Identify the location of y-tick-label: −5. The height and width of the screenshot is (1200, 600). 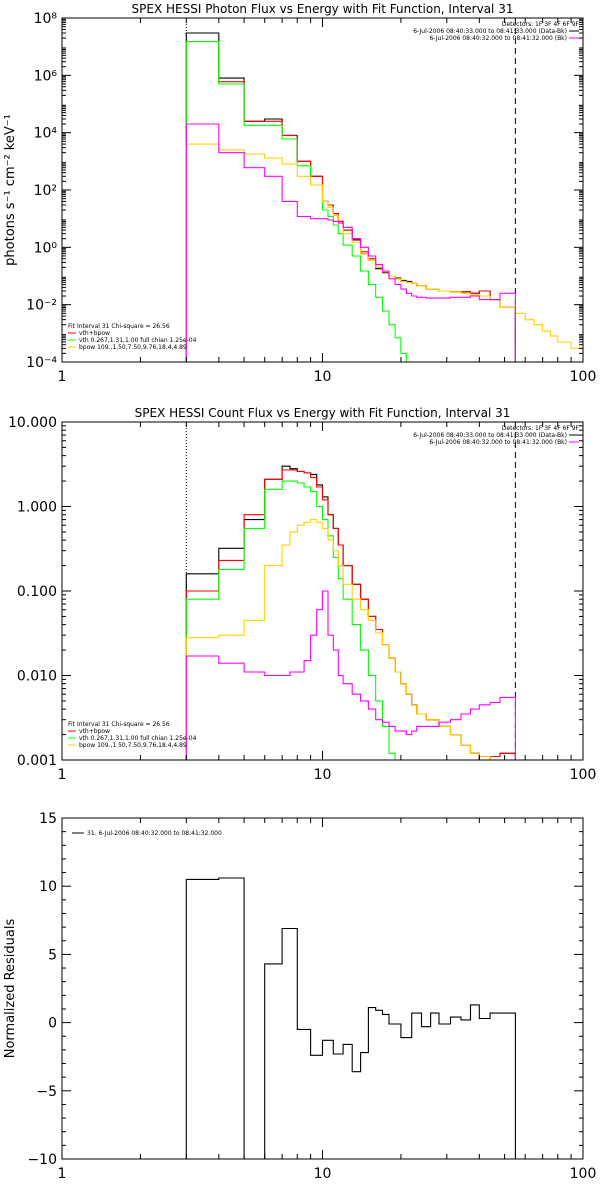
(46, 1092).